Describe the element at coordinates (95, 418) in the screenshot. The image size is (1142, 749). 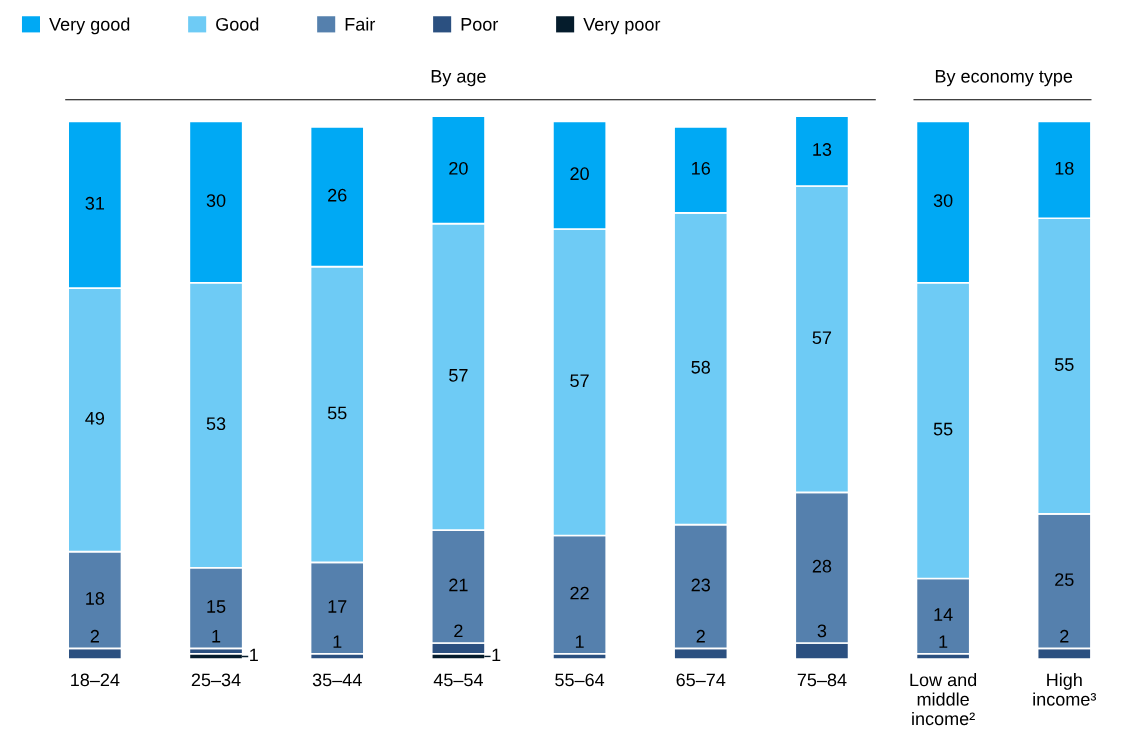
I see `data-label: 49` at that location.